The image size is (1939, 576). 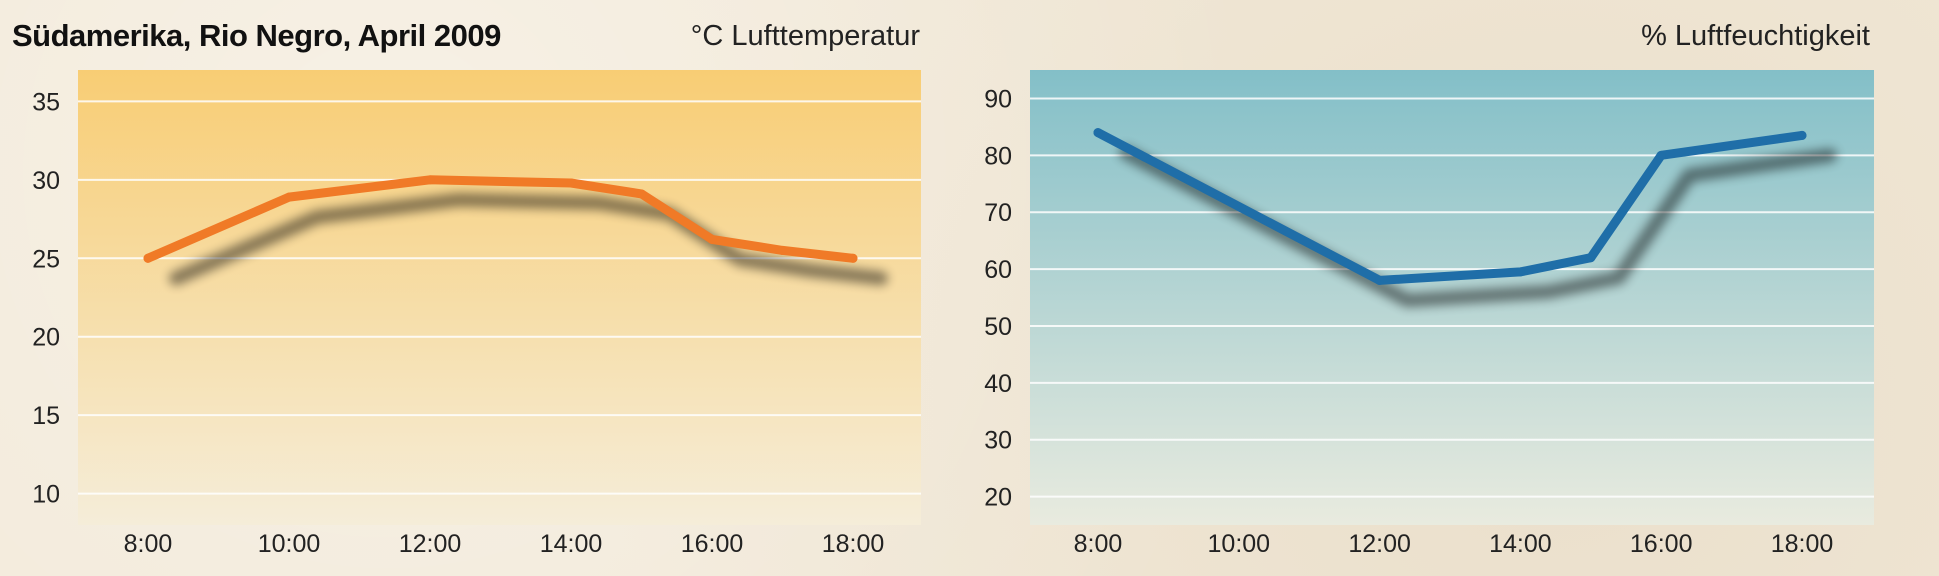 What do you see at coordinates (46, 259) in the screenshot?
I see `temp-y-tick-label: 25` at bounding box center [46, 259].